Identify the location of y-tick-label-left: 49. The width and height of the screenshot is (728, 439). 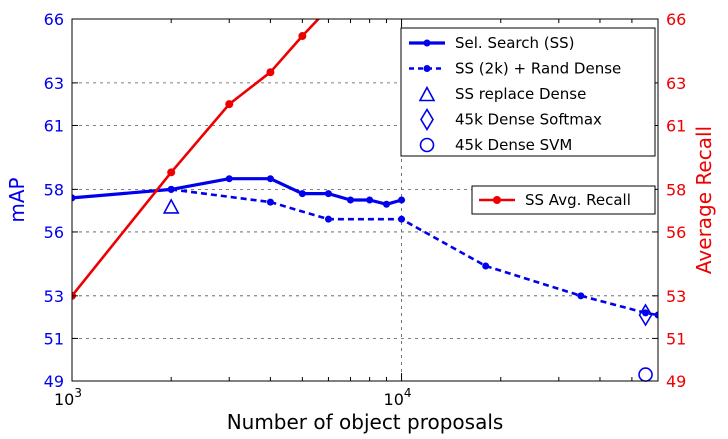
(54, 381).